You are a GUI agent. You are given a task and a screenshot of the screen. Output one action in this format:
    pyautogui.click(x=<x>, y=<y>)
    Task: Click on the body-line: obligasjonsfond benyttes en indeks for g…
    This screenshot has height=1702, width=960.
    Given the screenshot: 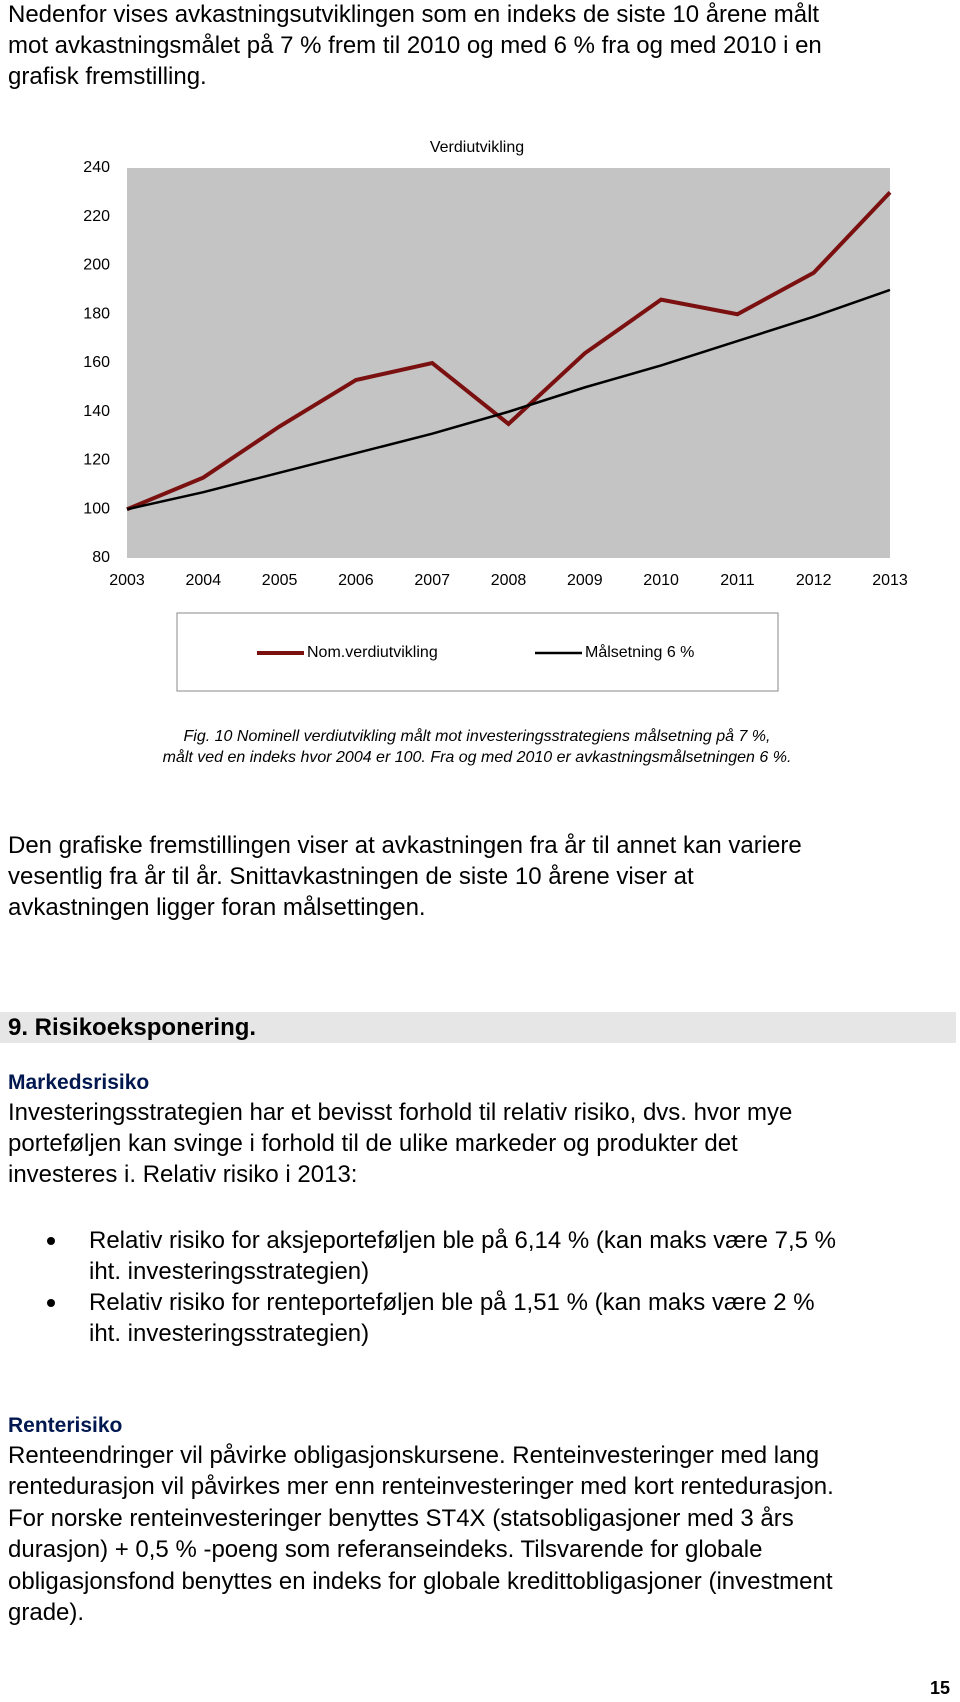 What is the action you would take?
    pyautogui.click(x=420, y=1581)
    